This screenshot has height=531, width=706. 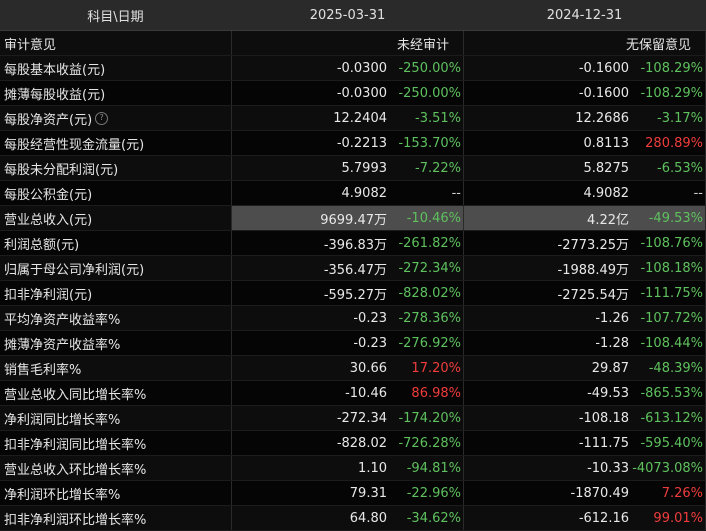 I want to click on metric-value: -1.28, so click(x=612, y=343).